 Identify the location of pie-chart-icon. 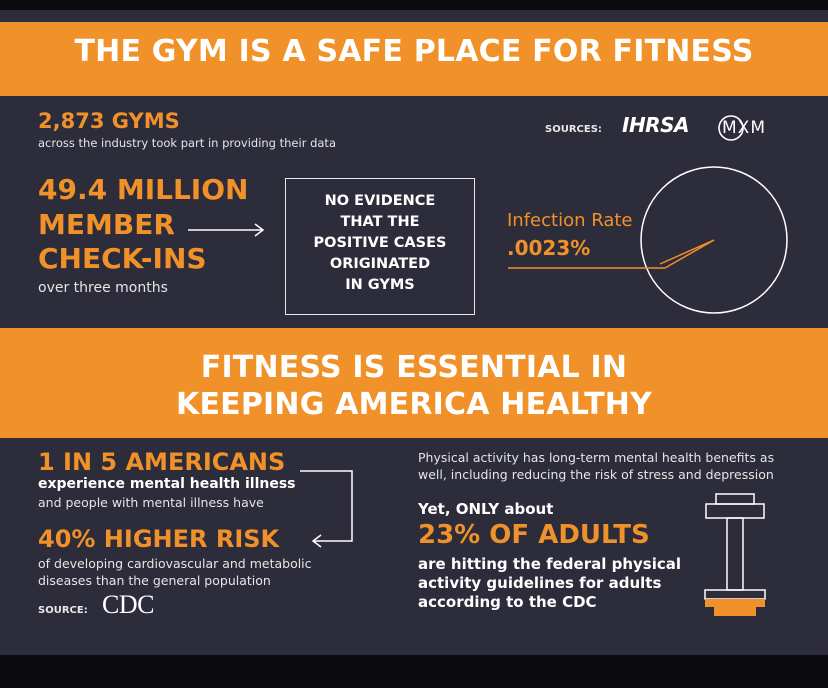
(648, 240).